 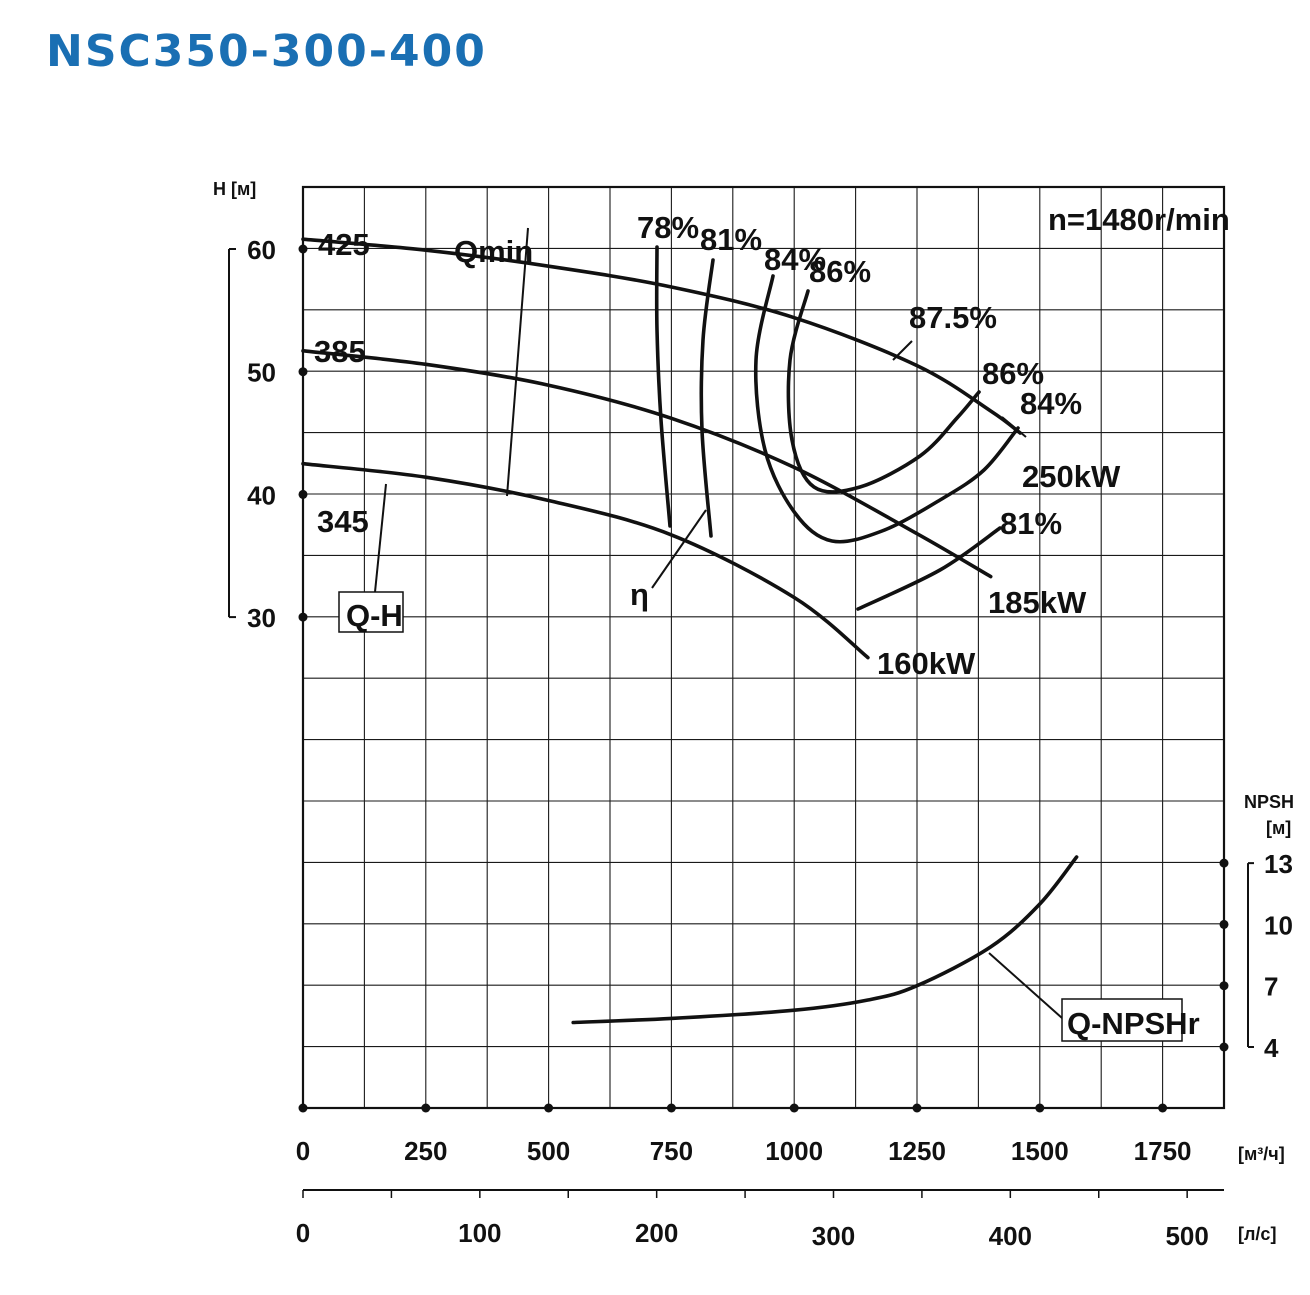 I want to click on x-tick-label: 1750, so click(x=1163, y=1151).